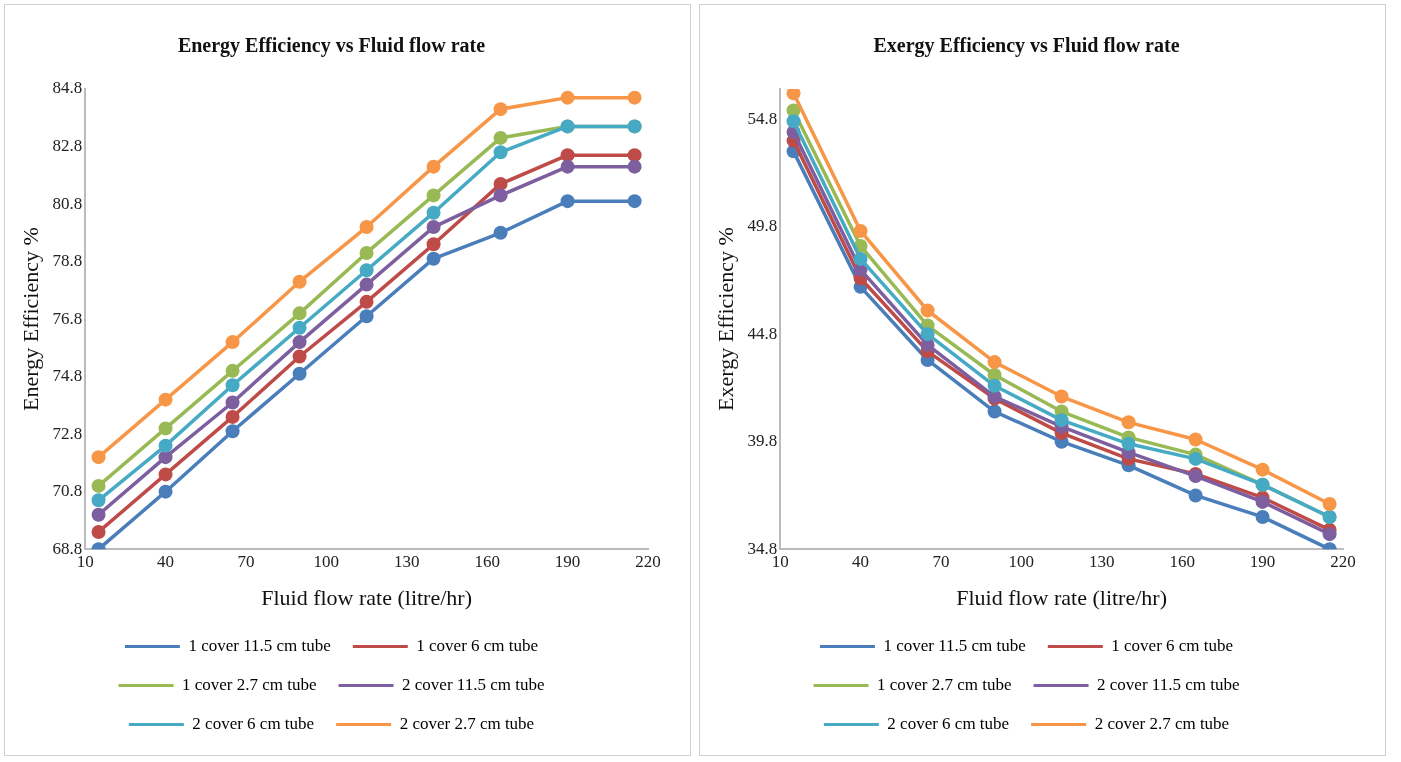 The width and height of the screenshot is (1401, 762). What do you see at coordinates (67, 318) in the screenshot?
I see `y-tick-label: 76.8` at bounding box center [67, 318].